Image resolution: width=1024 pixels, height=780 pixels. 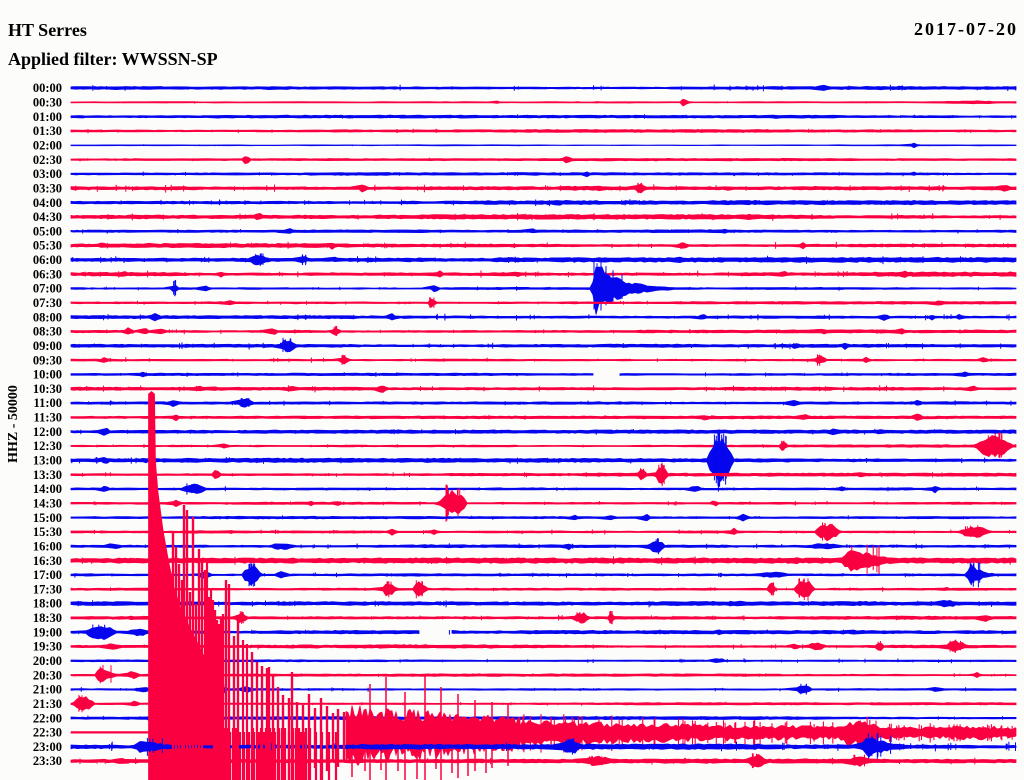 What do you see at coordinates (47, 690) in the screenshot?
I see `svg-text: 21:00` at bounding box center [47, 690].